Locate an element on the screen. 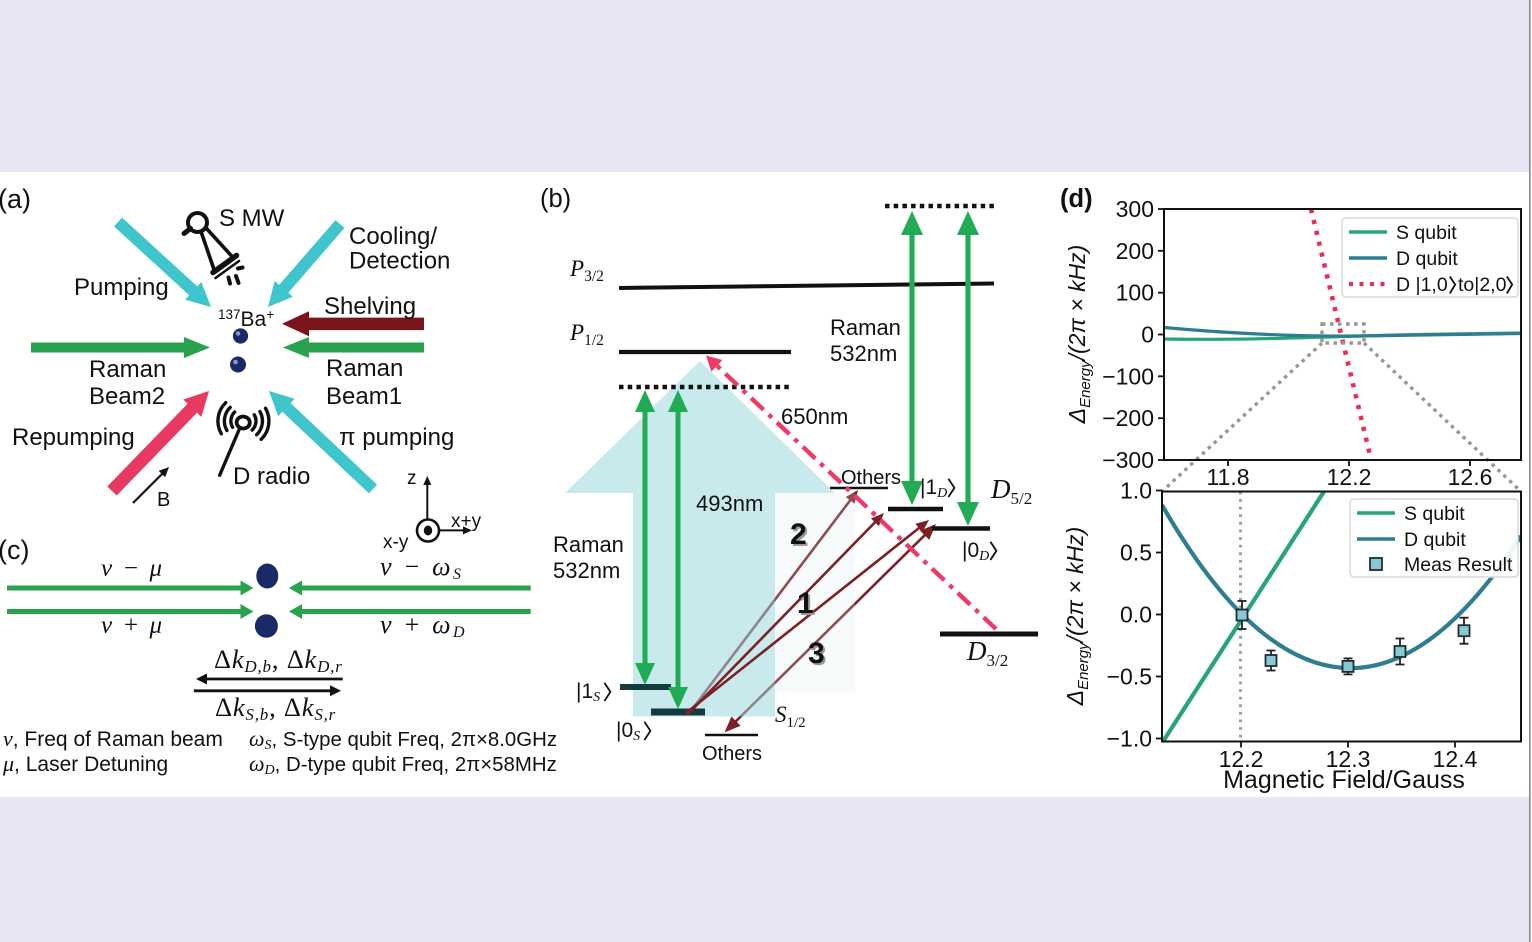 This screenshot has height=942, width=1532. svg-text: Beam2 is located at coordinates (127, 396).